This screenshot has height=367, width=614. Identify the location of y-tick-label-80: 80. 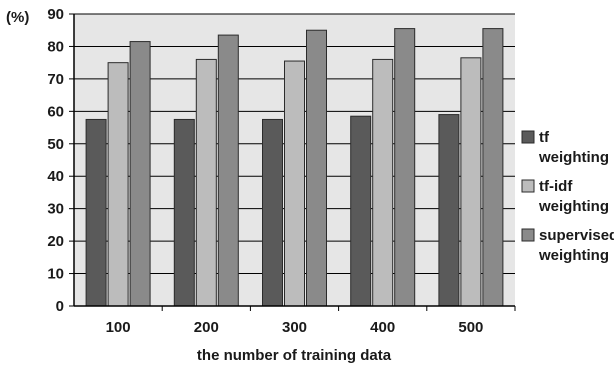
(55, 46).